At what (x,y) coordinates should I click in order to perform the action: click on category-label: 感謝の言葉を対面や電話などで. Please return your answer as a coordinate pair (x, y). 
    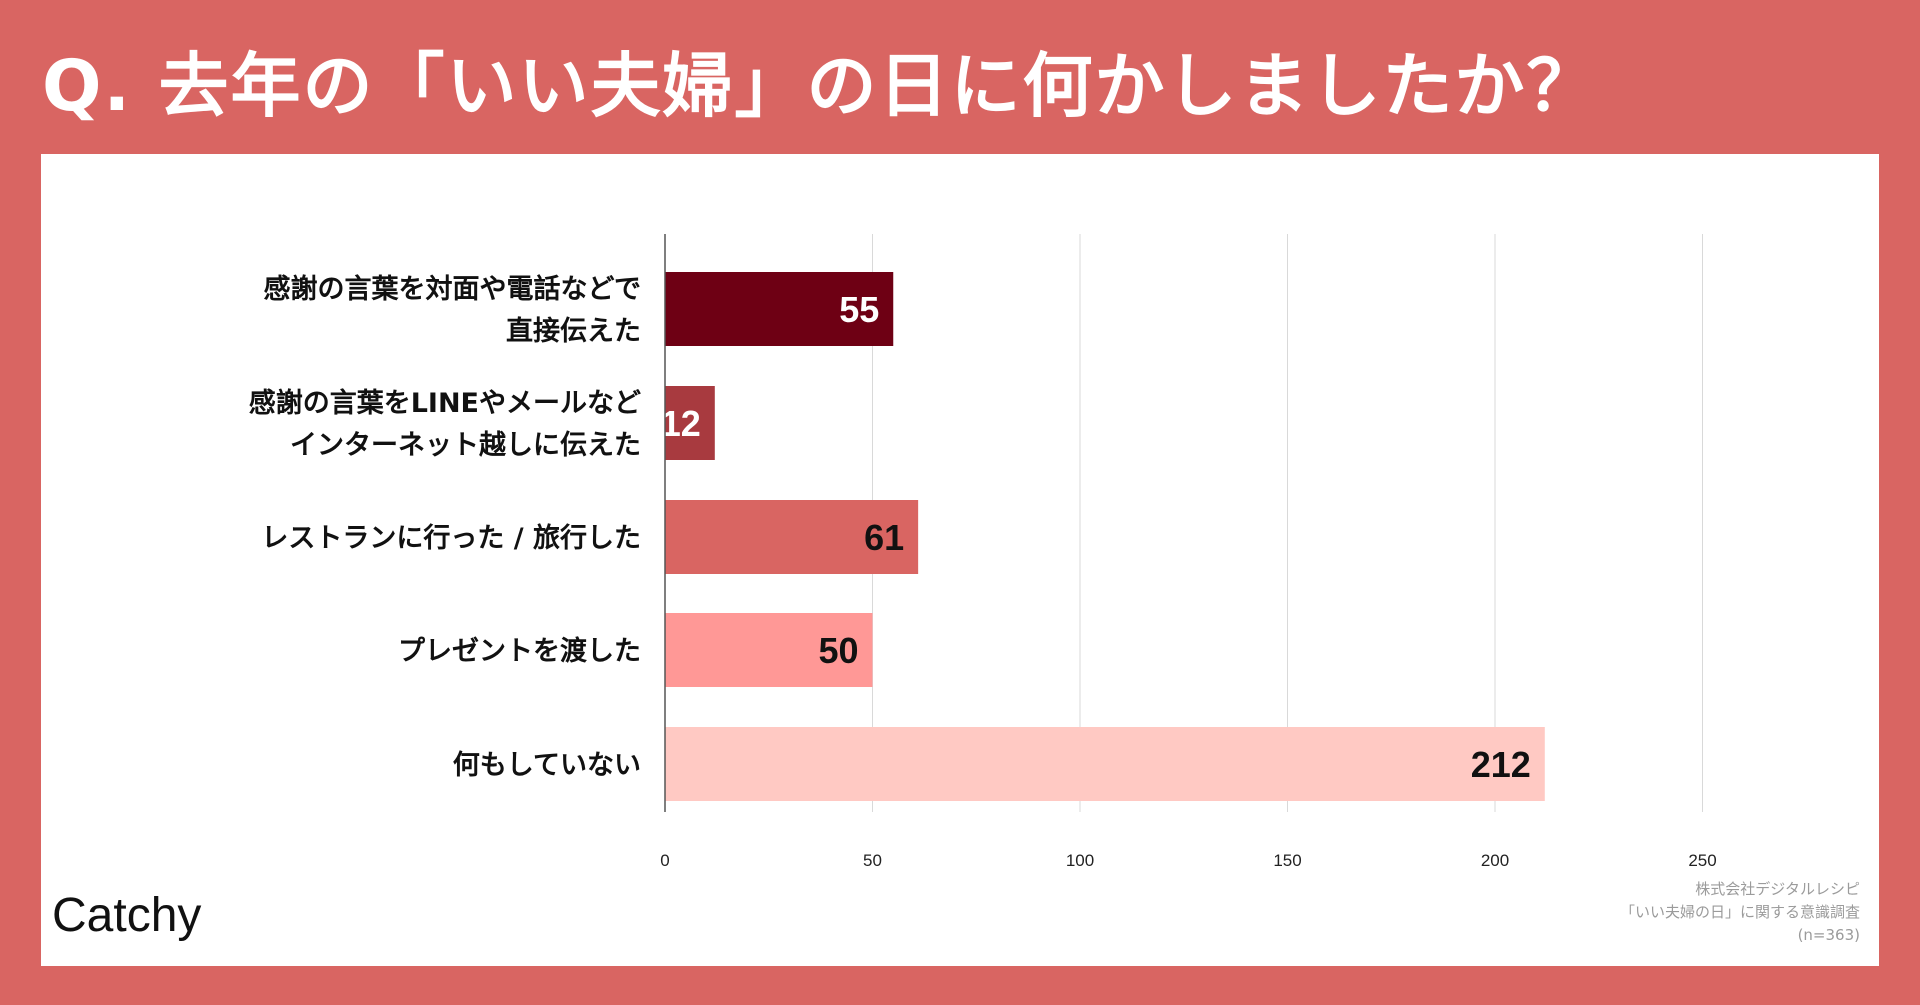
    Looking at the image, I should click on (452, 289).